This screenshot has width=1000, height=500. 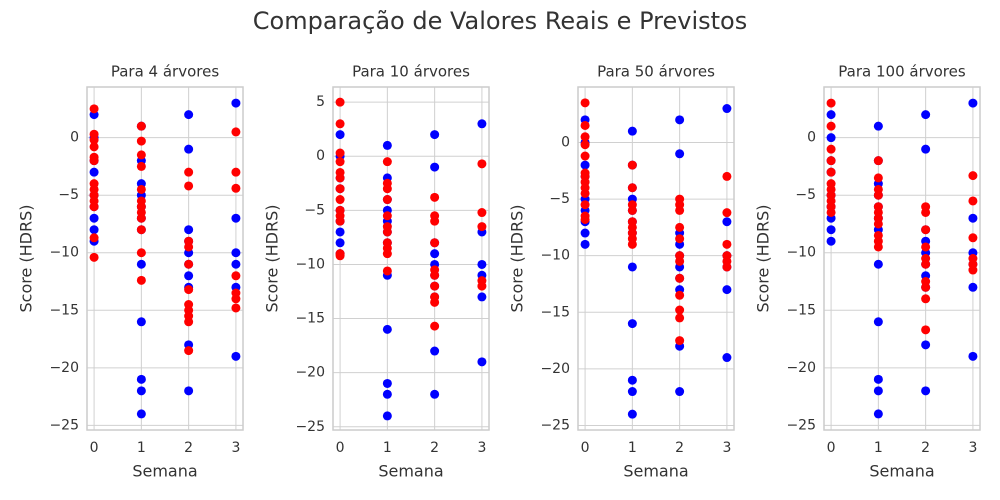 I want to click on y-tick-label: −20, so click(x=310, y=373).